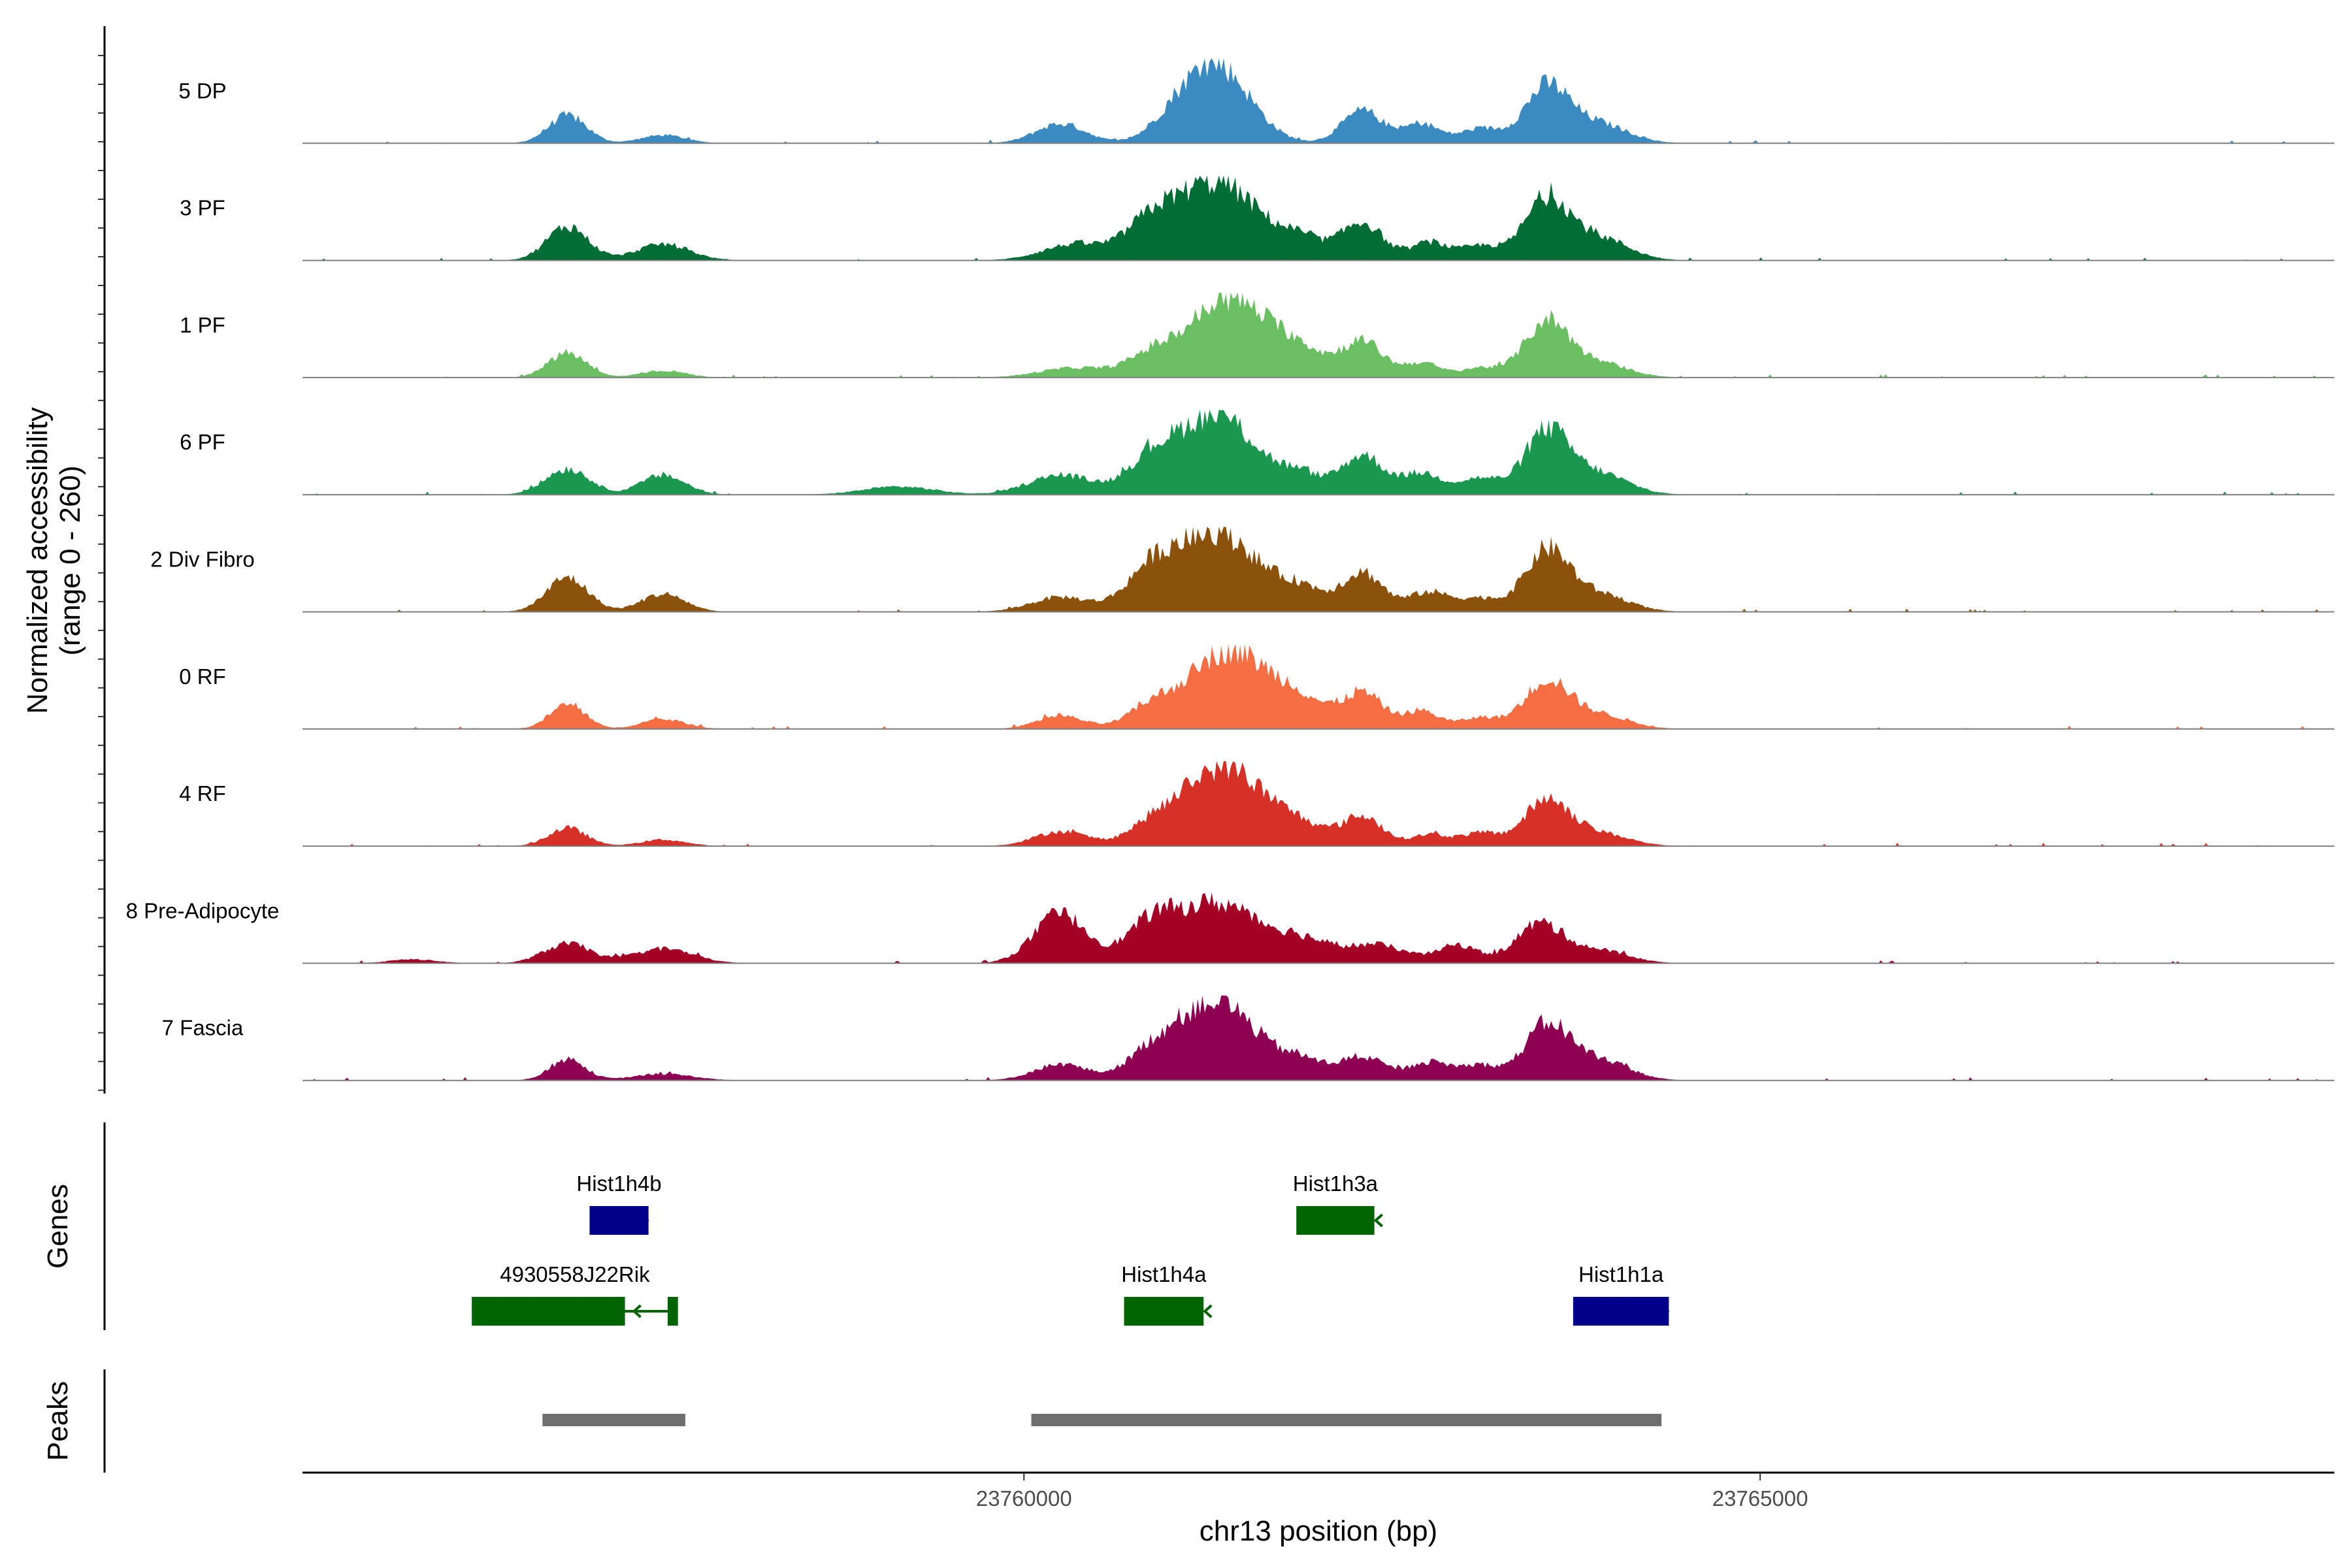  Describe the element at coordinates (1164, 1274) in the screenshot. I see `gene-label: Hist1h4a` at that location.